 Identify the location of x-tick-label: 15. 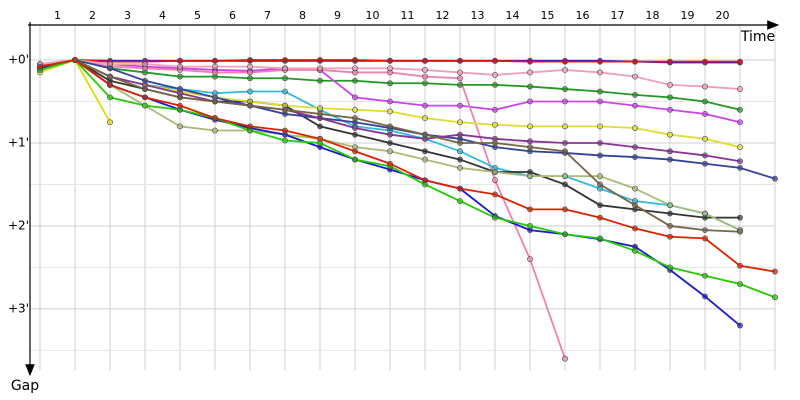
(548, 15).